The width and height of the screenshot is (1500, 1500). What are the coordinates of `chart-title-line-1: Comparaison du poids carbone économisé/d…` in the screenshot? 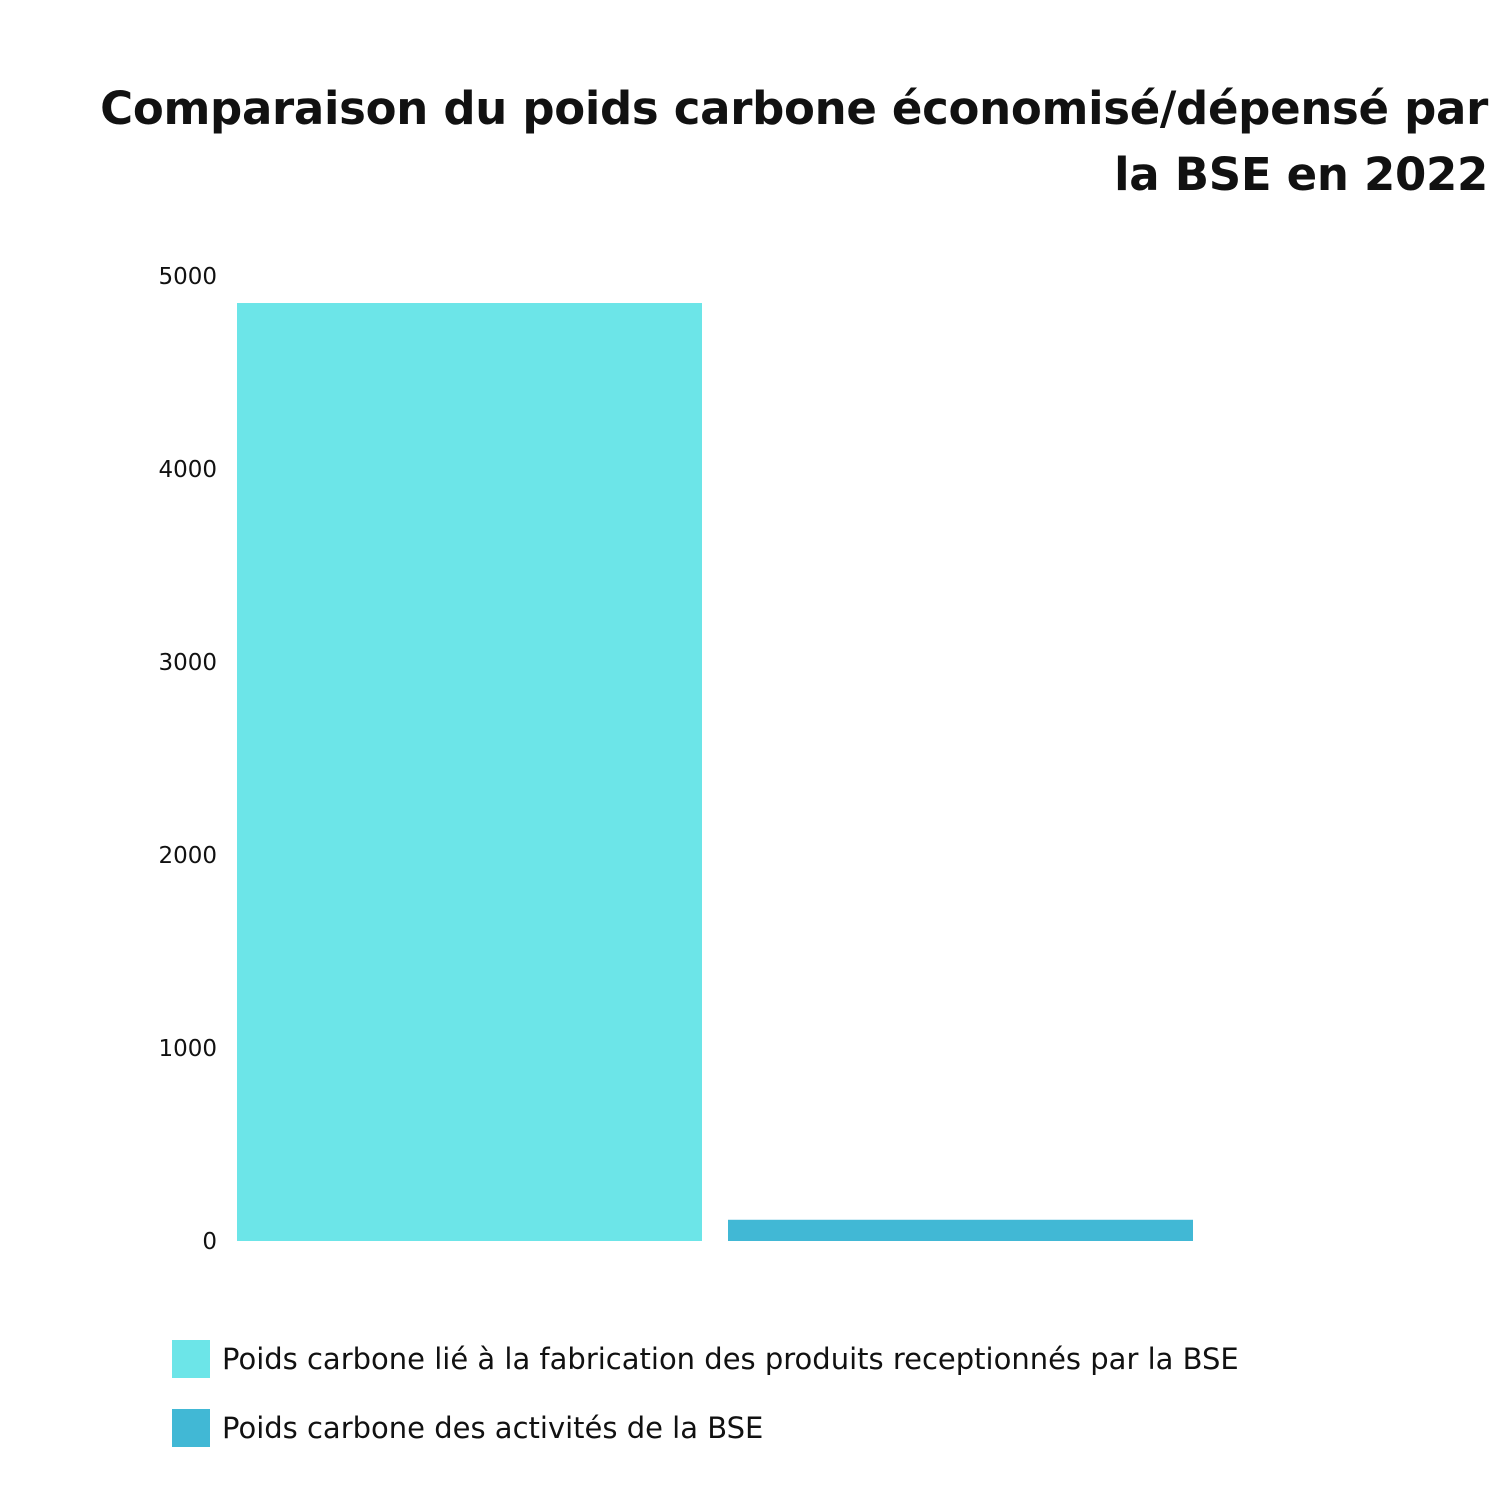 It's located at (783, 109).